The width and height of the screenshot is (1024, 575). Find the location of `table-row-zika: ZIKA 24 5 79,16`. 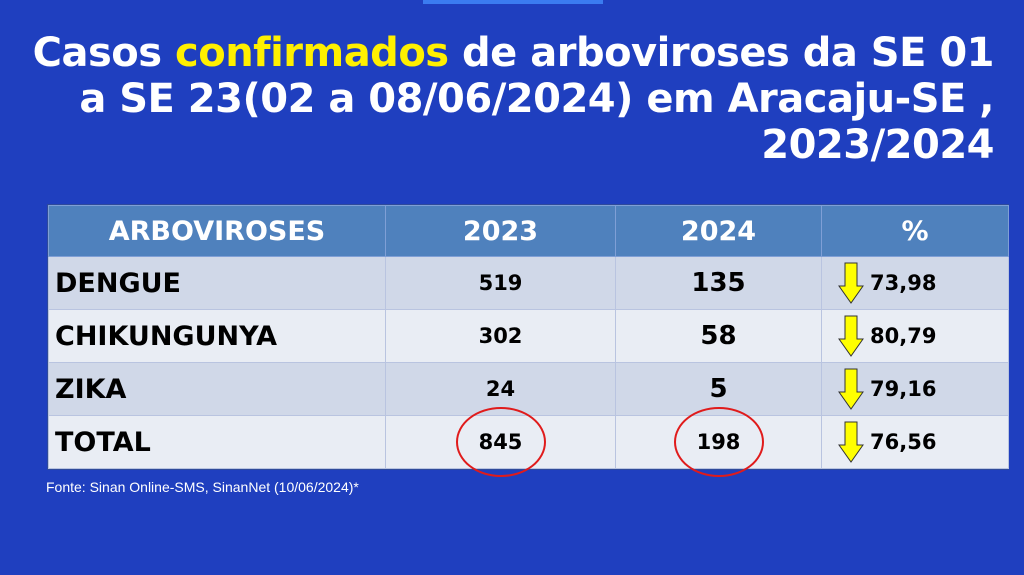

table-row-zika: ZIKA 24 5 79,16 is located at coordinates (528, 389).